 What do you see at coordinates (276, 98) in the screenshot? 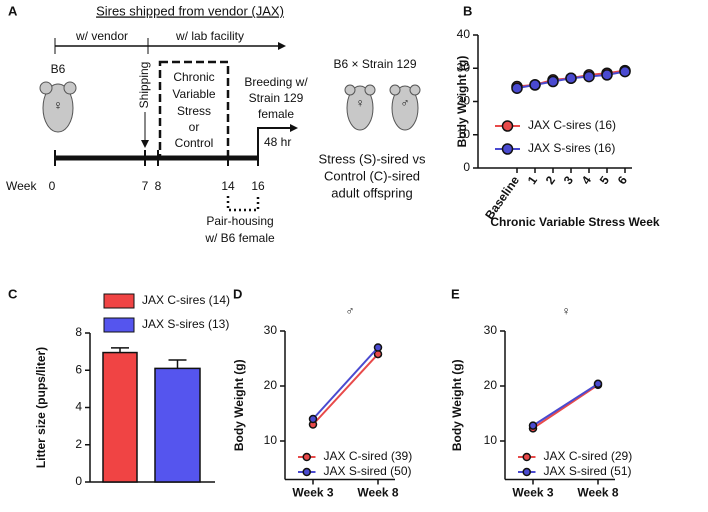
I see `breeding-text: Strain 129` at bounding box center [276, 98].